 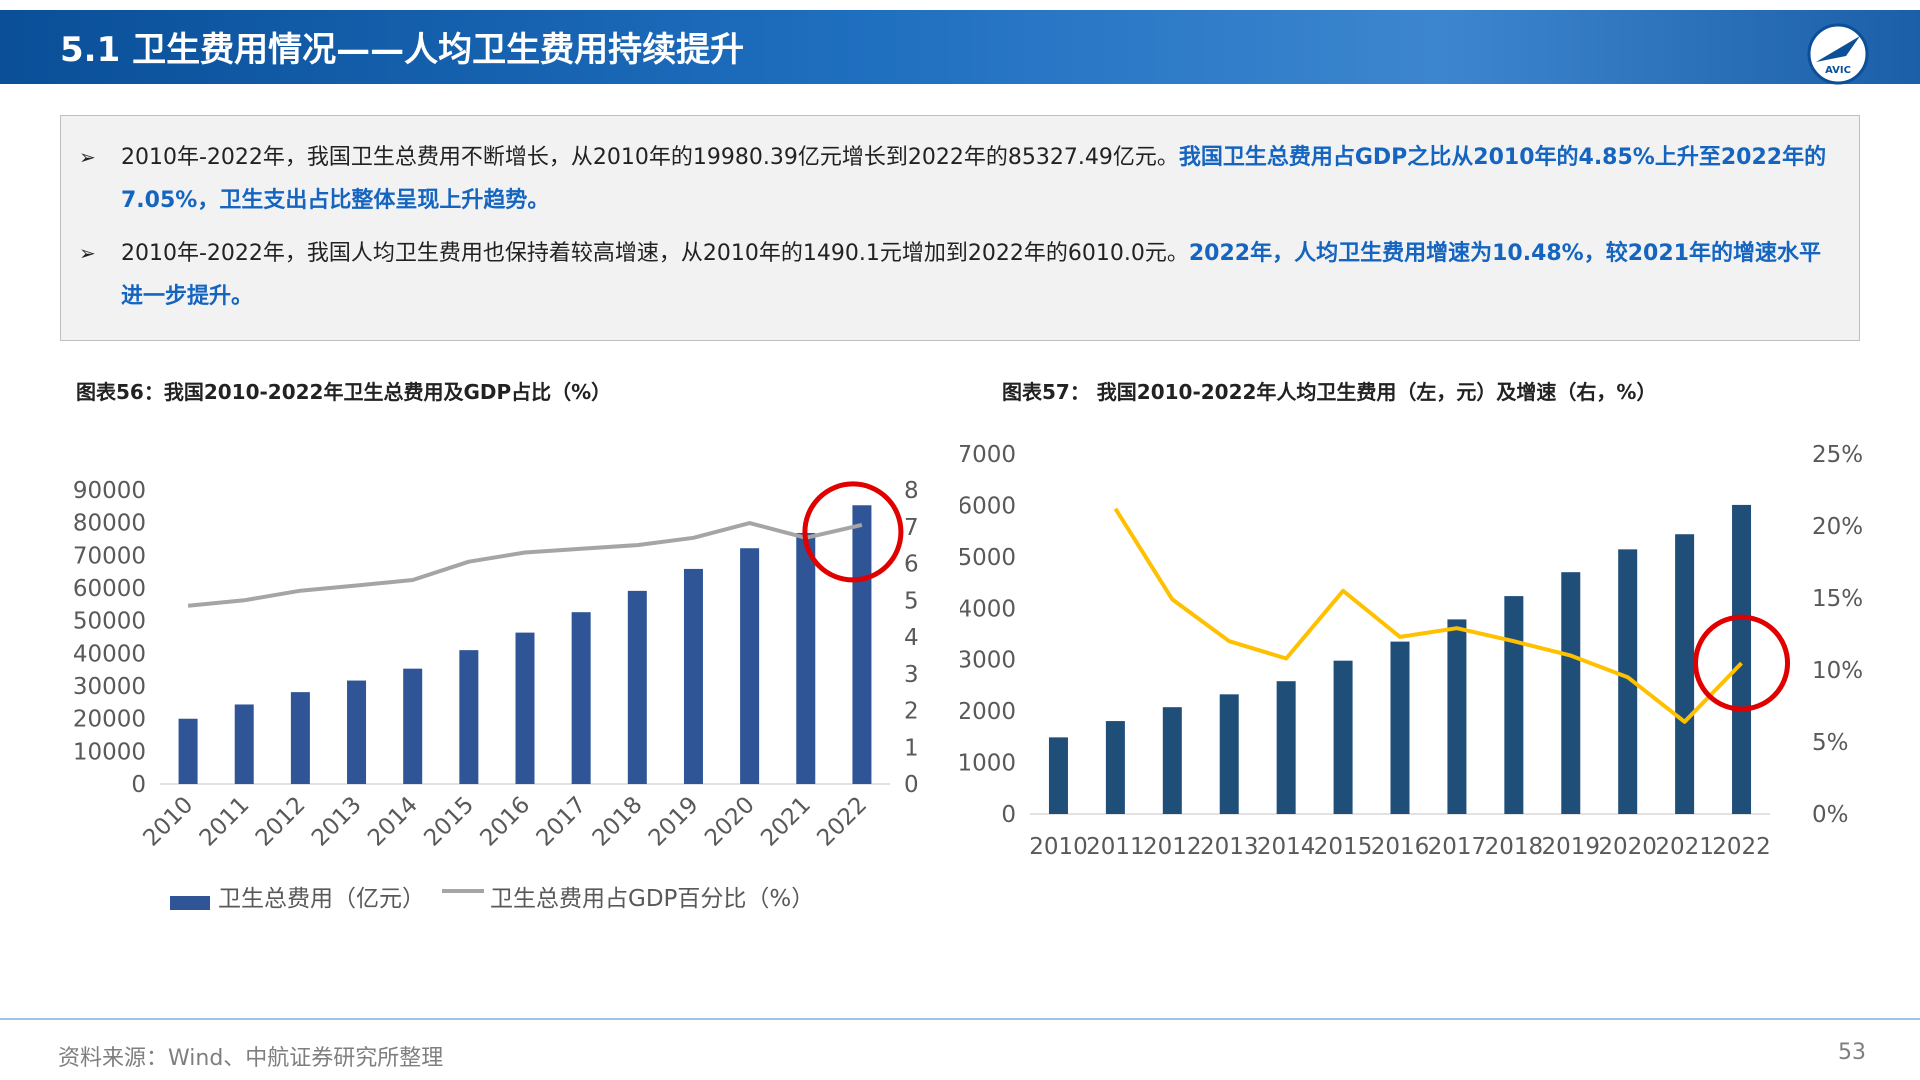 What do you see at coordinates (109, 687) in the screenshot?
I see `y-left-tick-label: 30000` at bounding box center [109, 687].